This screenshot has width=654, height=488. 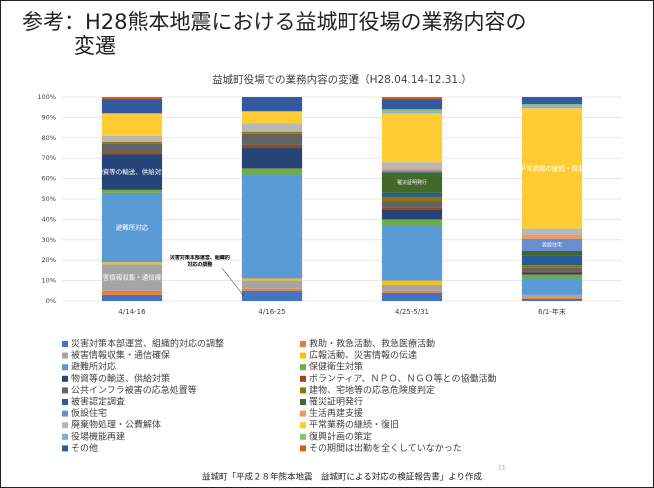 What do you see at coordinates (336, 367) in the screenshot?
I see `legend-label: 保健衛生対策` at bounding box center [336, 367].